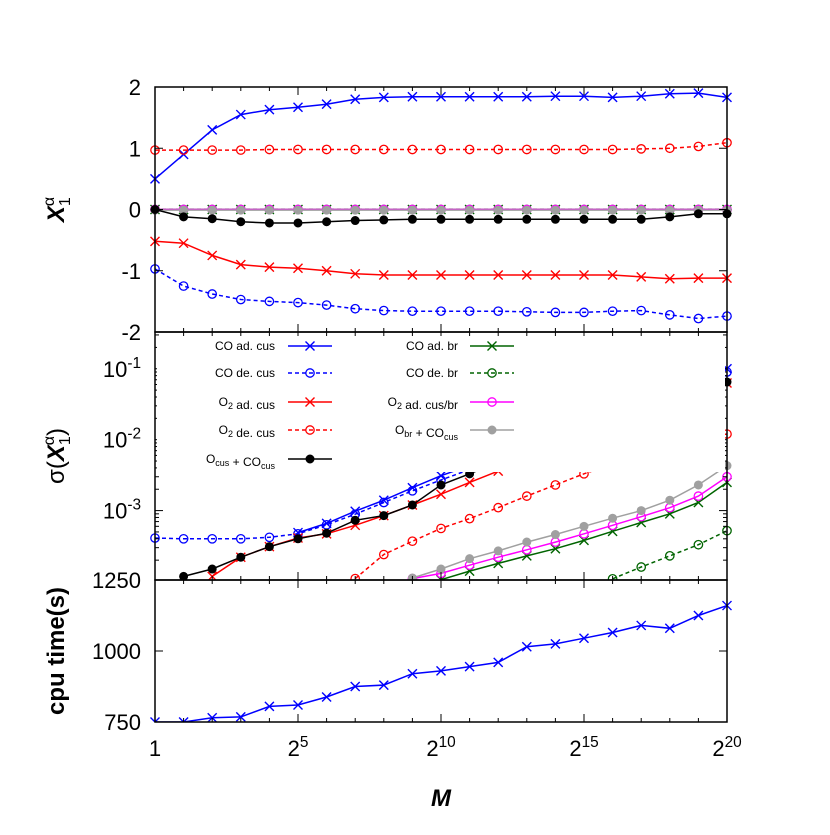 The height and width of the screenshot is (835, 830). I want to click on bottom-ytick-label: 750, so click(122, 722).